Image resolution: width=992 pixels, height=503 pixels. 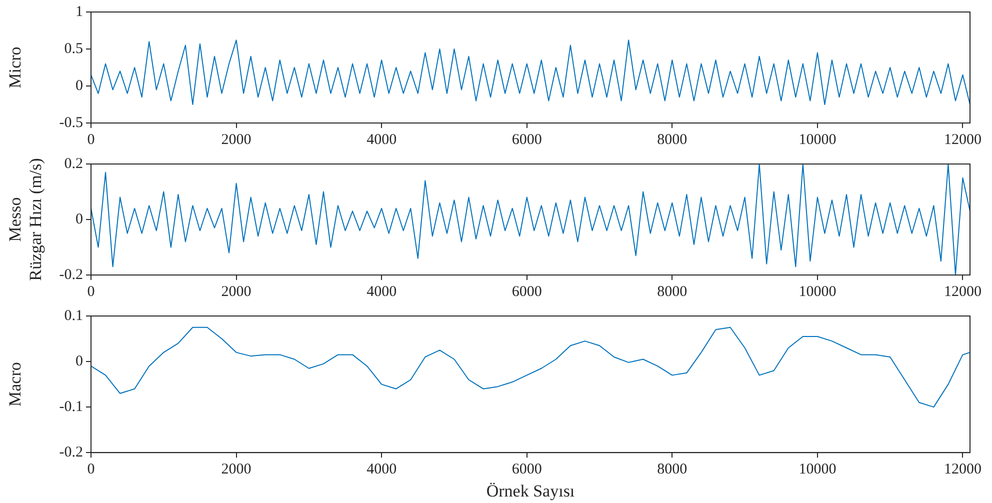 What do you see at coordinates (71, 122) in the screenshot?
I see `y-tick-label: -0.5` at bounding box center [71, 122].